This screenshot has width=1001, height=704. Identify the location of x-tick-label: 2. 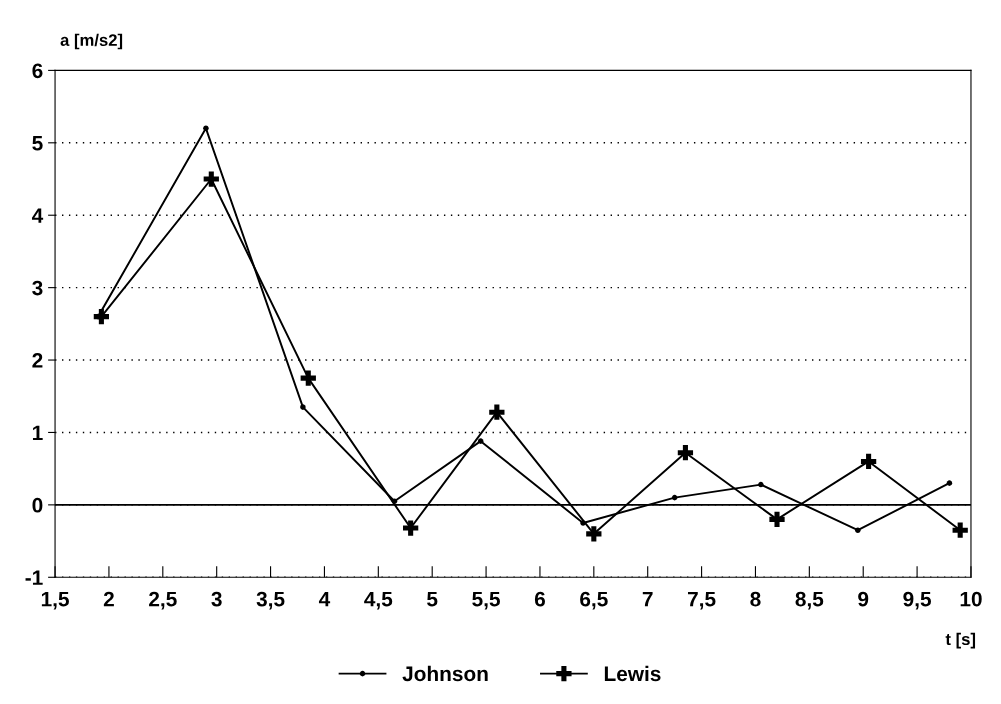
(108, 599).